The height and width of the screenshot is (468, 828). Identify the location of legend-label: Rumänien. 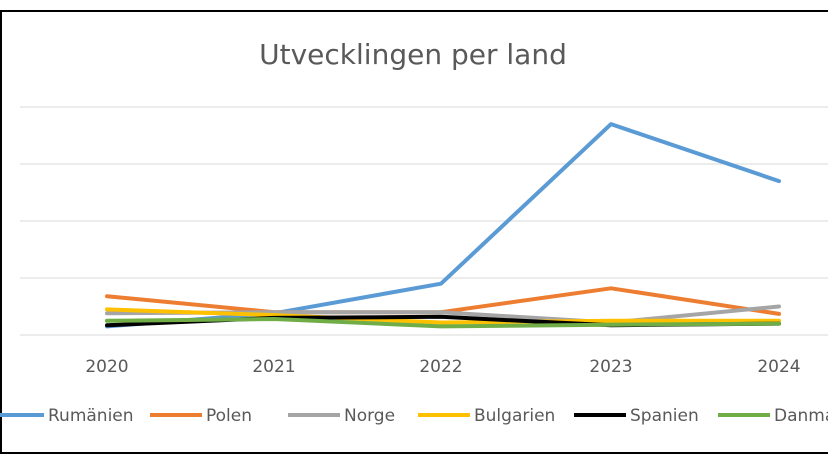
(91, 416).